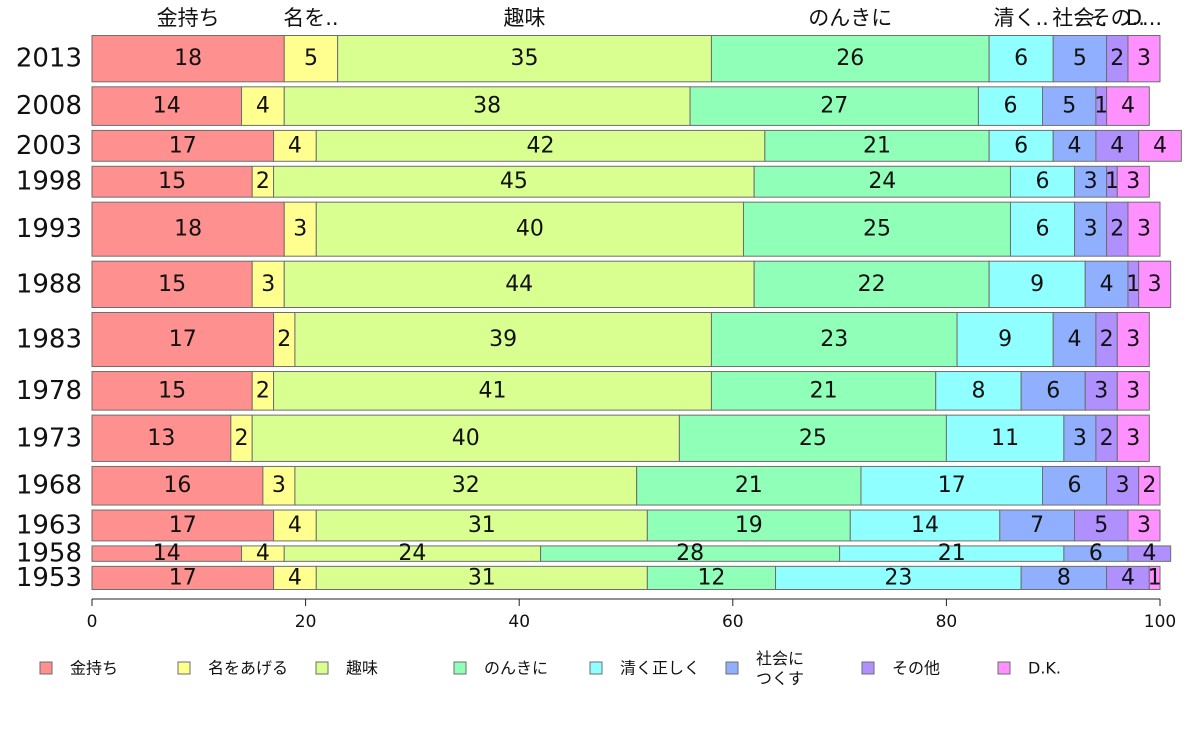 The image size is (1188, 736). What do you see at coordinates (94, 668) in the screenshot?
I see `legend-label: 金持ち` at bounding box center [94, 668].